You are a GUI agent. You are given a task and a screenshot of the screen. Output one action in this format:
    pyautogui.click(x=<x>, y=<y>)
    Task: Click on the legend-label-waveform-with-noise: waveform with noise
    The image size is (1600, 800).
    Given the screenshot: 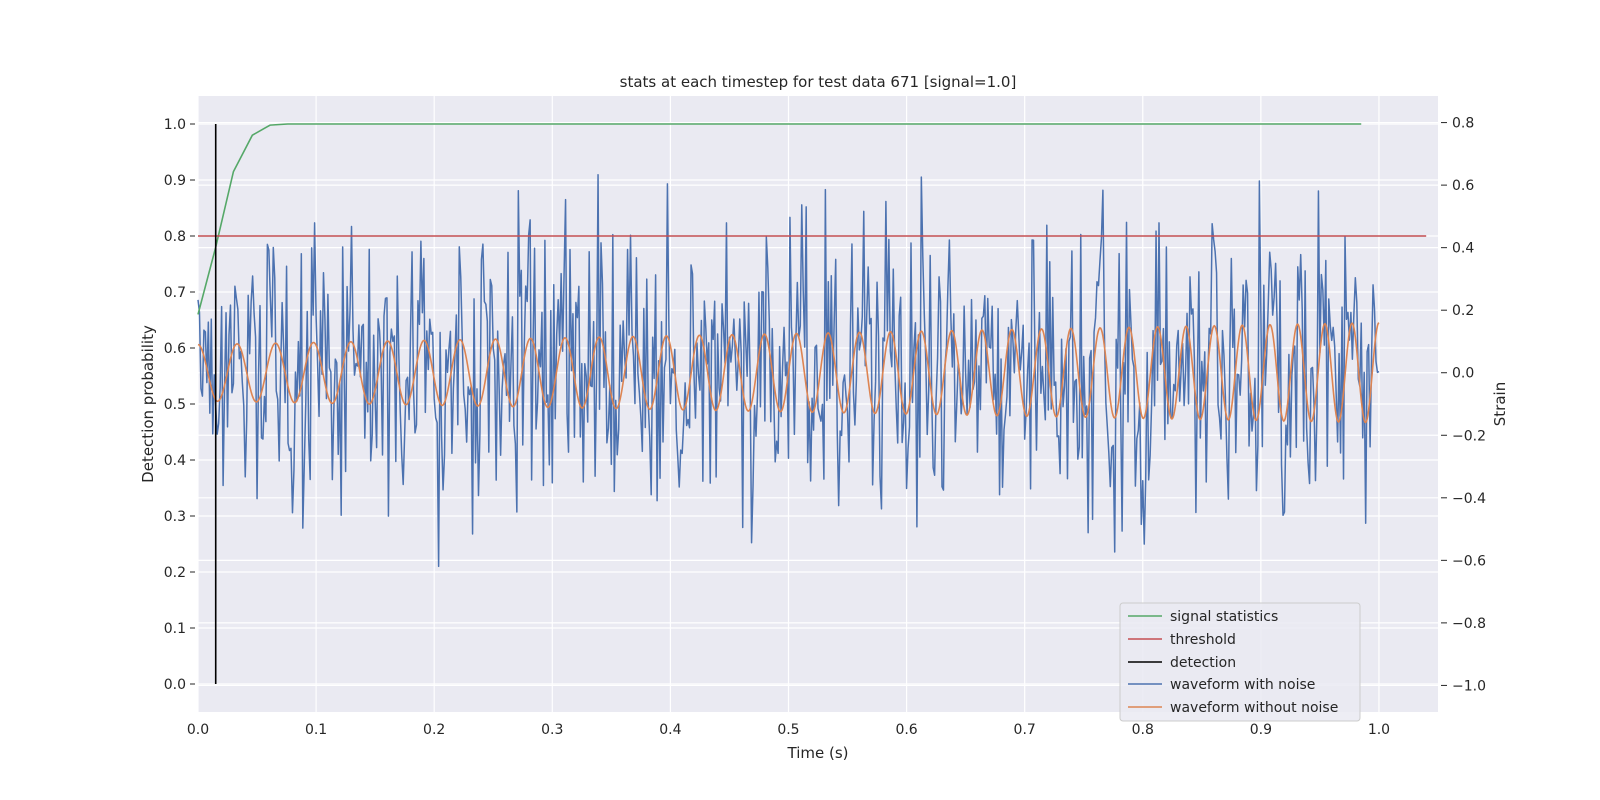 What is the action you would take?
    pyautogui.click(x=1242, y=685)
    